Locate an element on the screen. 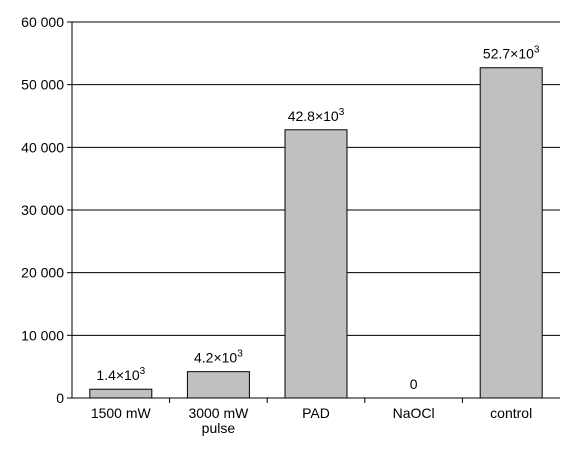  x-tick-label-line: NaOCl is located at coordinates (414, 413).